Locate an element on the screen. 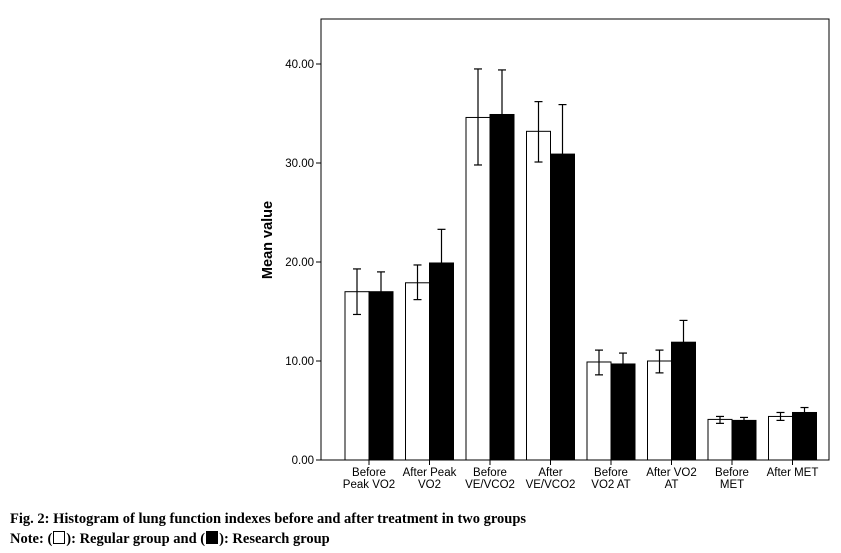 Image resolution: width=841 pixels, height=553 pixels. x-tick-label: After Peak is located at coordinates (430, 473).